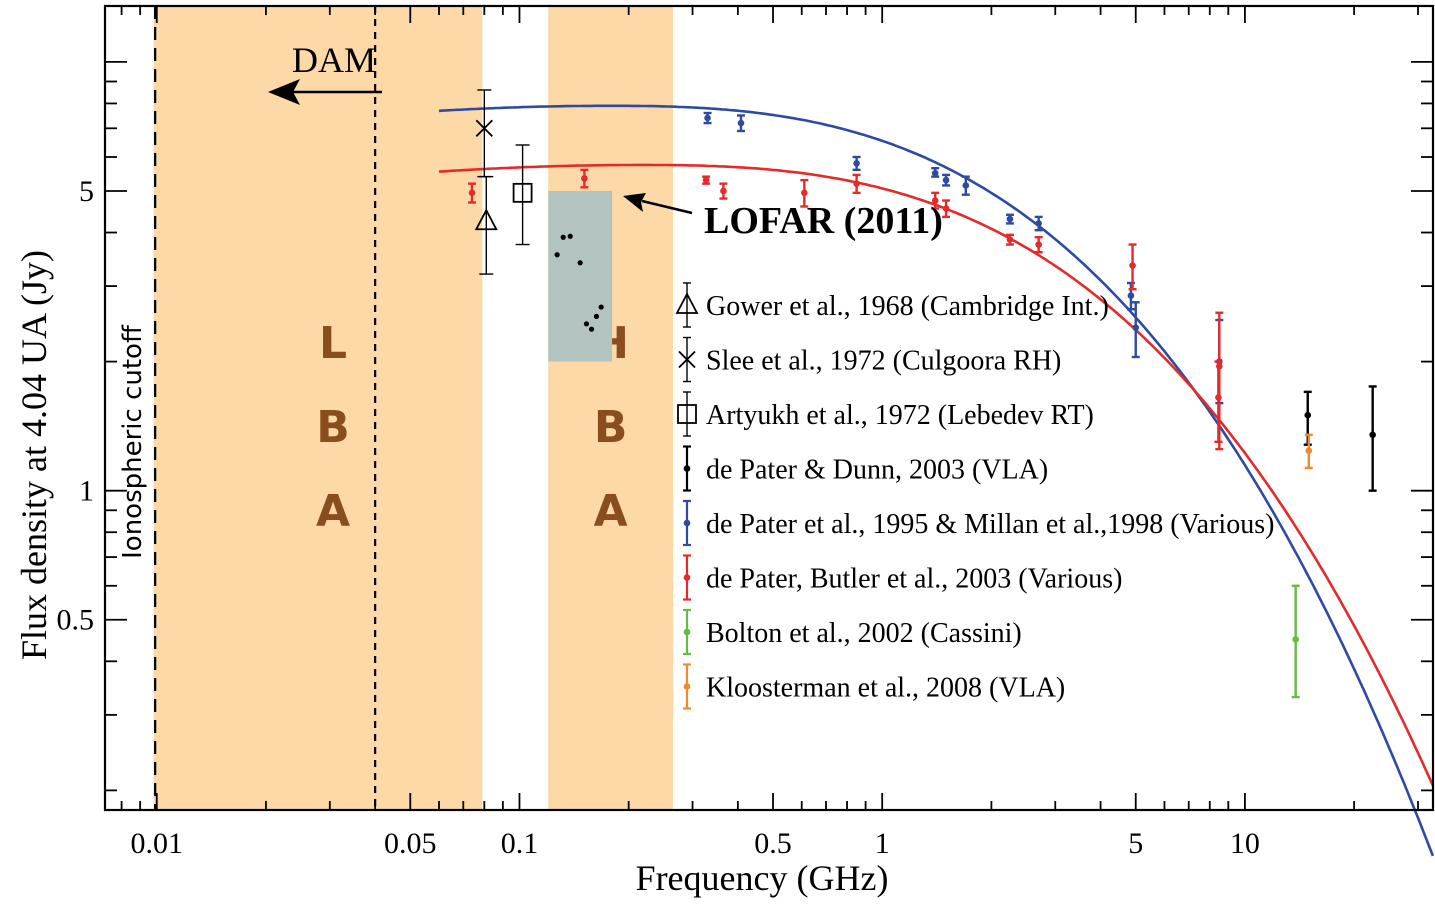 The width and height of the screenshot is (1435, 906). Describe the element at coordinates (611, 427) in the screenshot. I see `hba-letter: B` at that location.